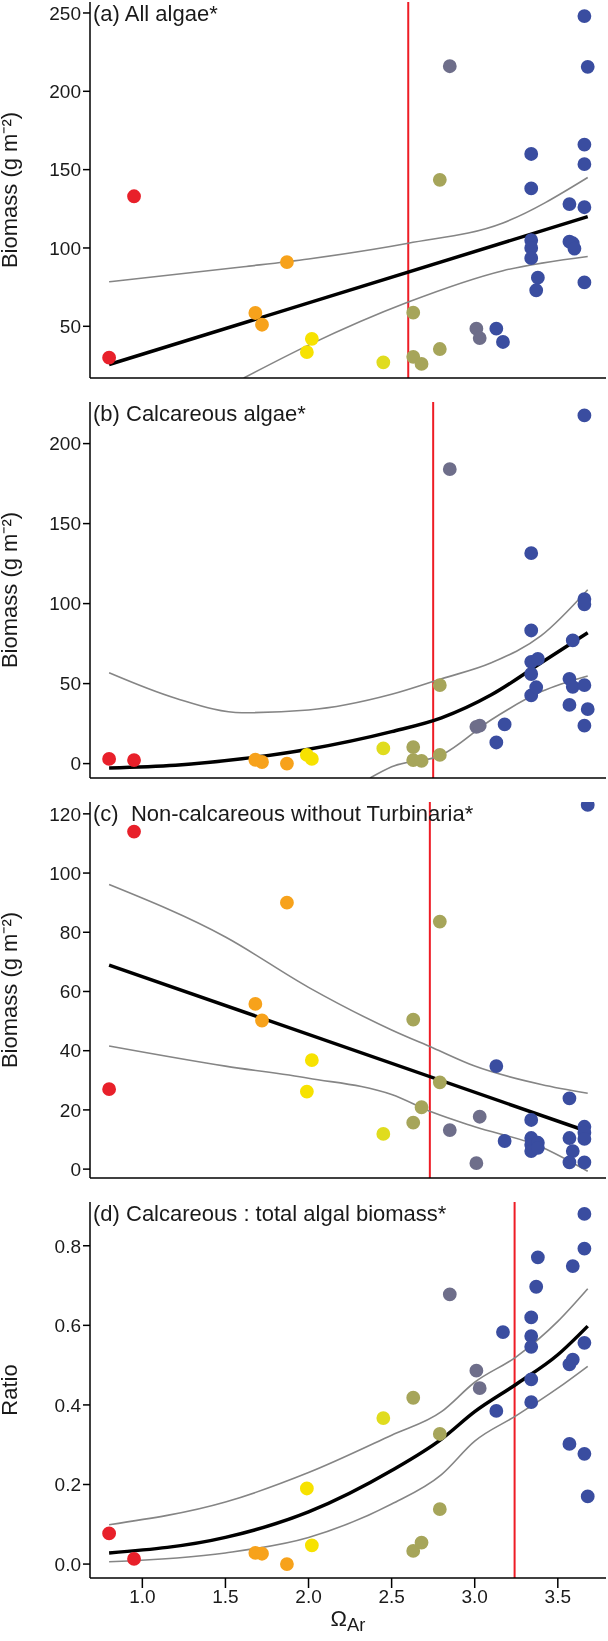 Image resolution: width=608 pixels, height=1641 pixels. What do you see at coordinates (348, 1621) in the screenshot?
I see `x-axis-title: Ω$_{Ar}$` at bounding box center [348, 1621].